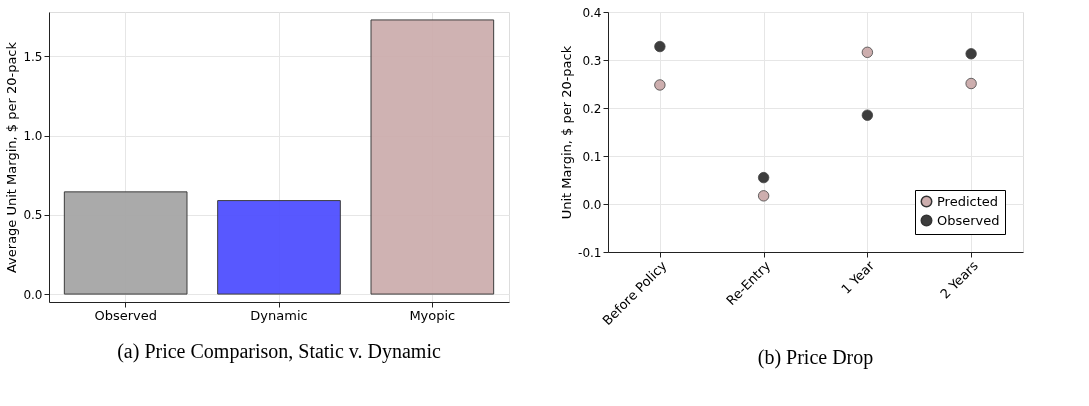 Image resolution: width=1089 pixels, height=406 pixels. What do you see at coordinates (12, 157) in the screenshot?
I see `y-axis-title: Average Unit Margin, $ per 20-pack` at bounding box center [12, 157].